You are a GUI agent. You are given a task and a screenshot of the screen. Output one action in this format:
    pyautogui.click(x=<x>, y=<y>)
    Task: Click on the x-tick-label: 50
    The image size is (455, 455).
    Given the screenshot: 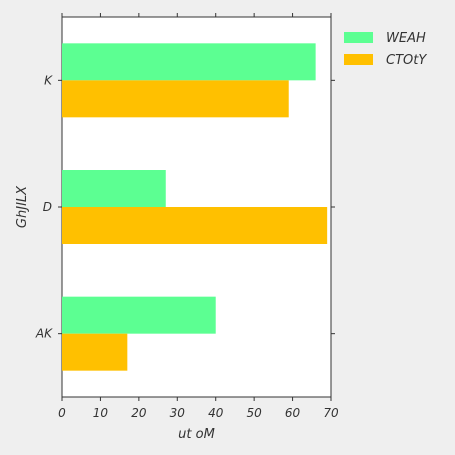 What is the action you would take?
    pyautogui.click(x=255, y=413)
    